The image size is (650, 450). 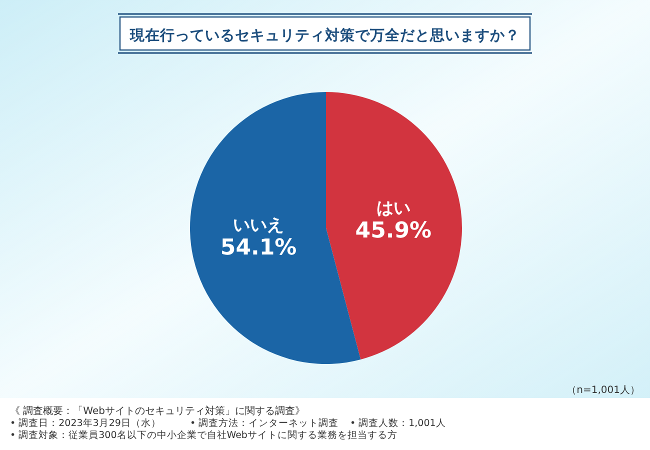 What do you see at coordinates (204, 435) in the screenshot?
I see `text: • 調査対象：従業員300名以下の中小企業で自社Webサイトに関する業務を担当する方` at bounding box center [204, 435].